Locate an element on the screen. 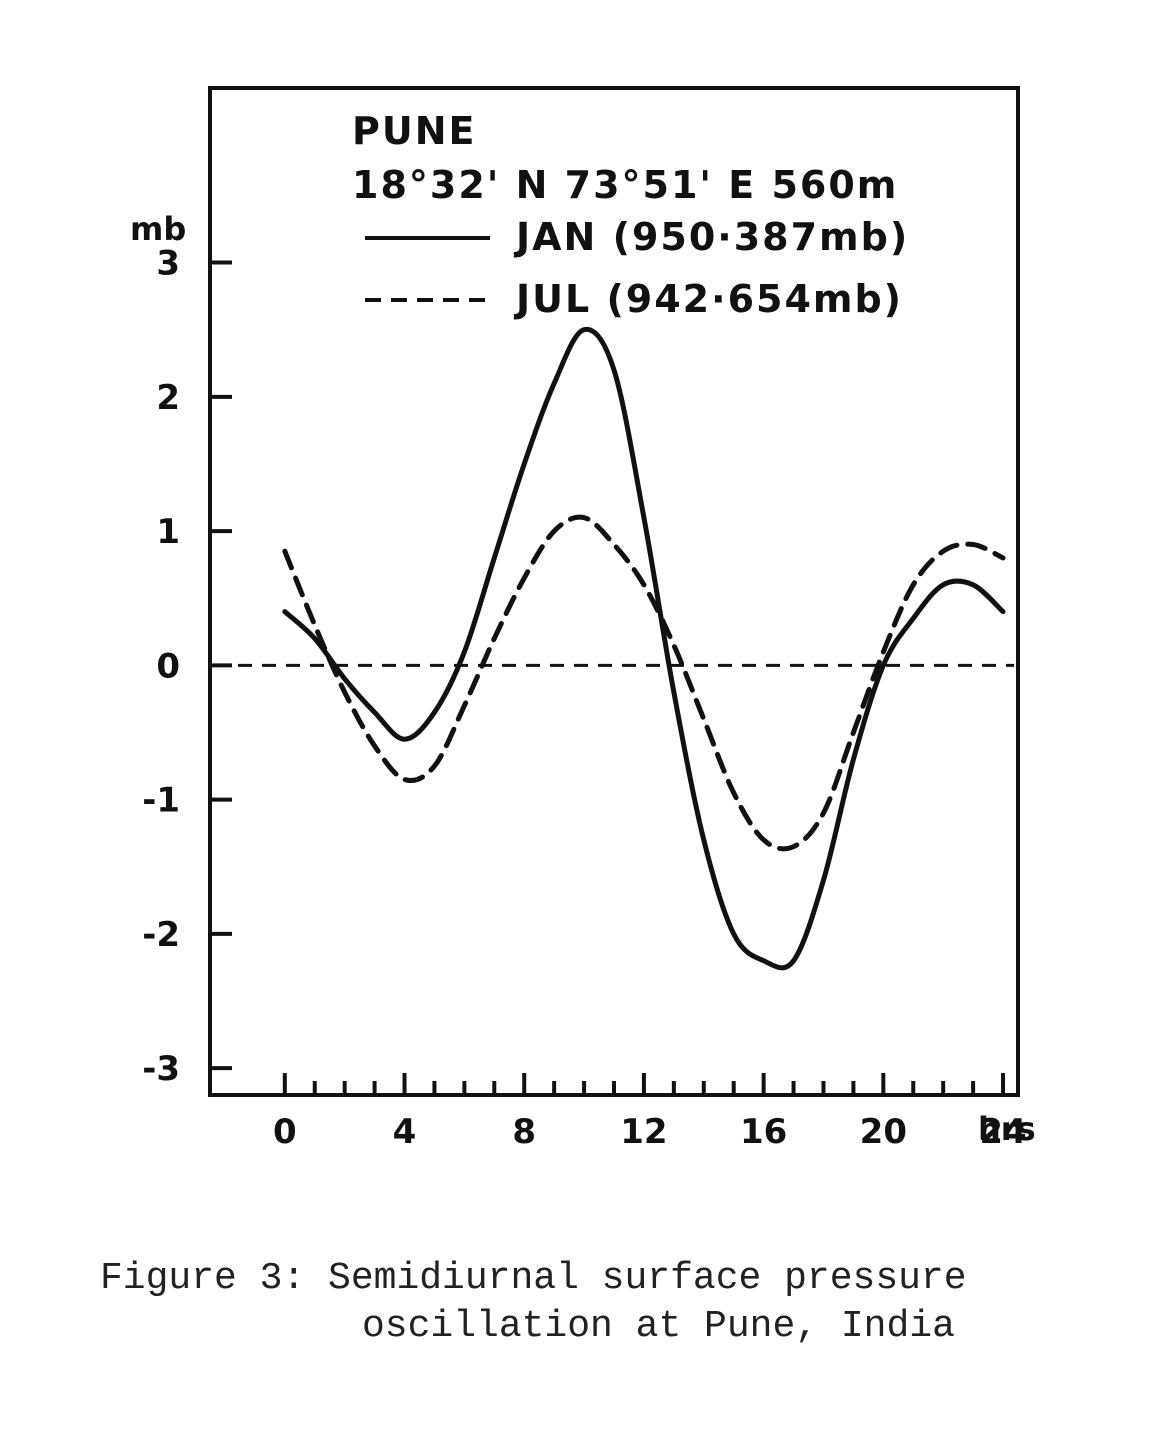 The height and width of the screenshot is (1442, 1149). y-tick-label: 1 is located at coordinates (168, 532).